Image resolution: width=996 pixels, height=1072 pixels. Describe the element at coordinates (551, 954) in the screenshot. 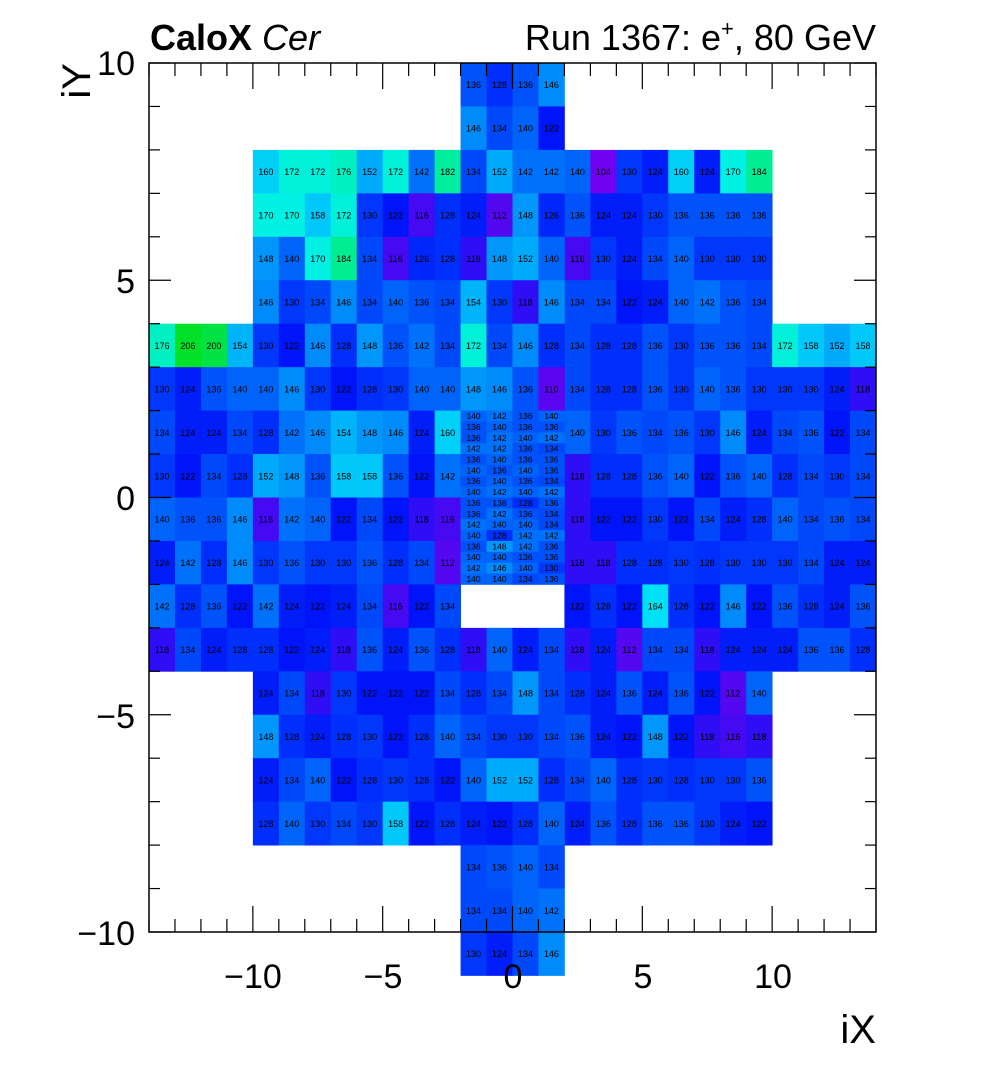

I see `center-heatmap-cell-label: 146` at that location.